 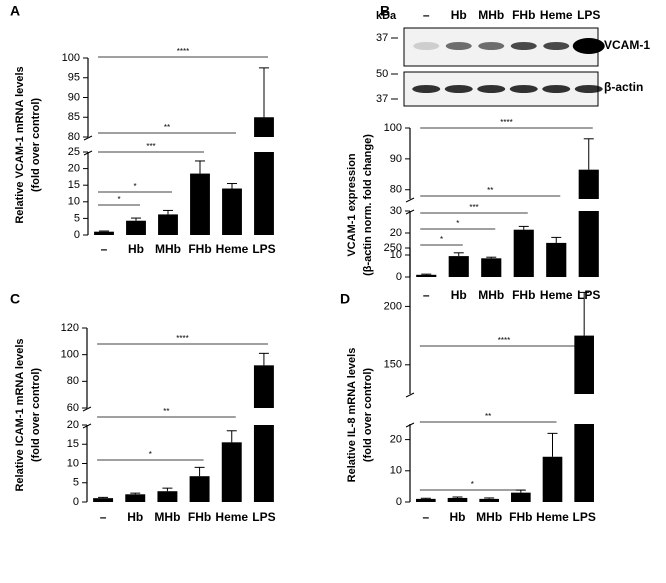 What do you see at coordinates (396, 211) in the screenshot?
I see `y-tick-label: 30` at bounding box center [396, 211].